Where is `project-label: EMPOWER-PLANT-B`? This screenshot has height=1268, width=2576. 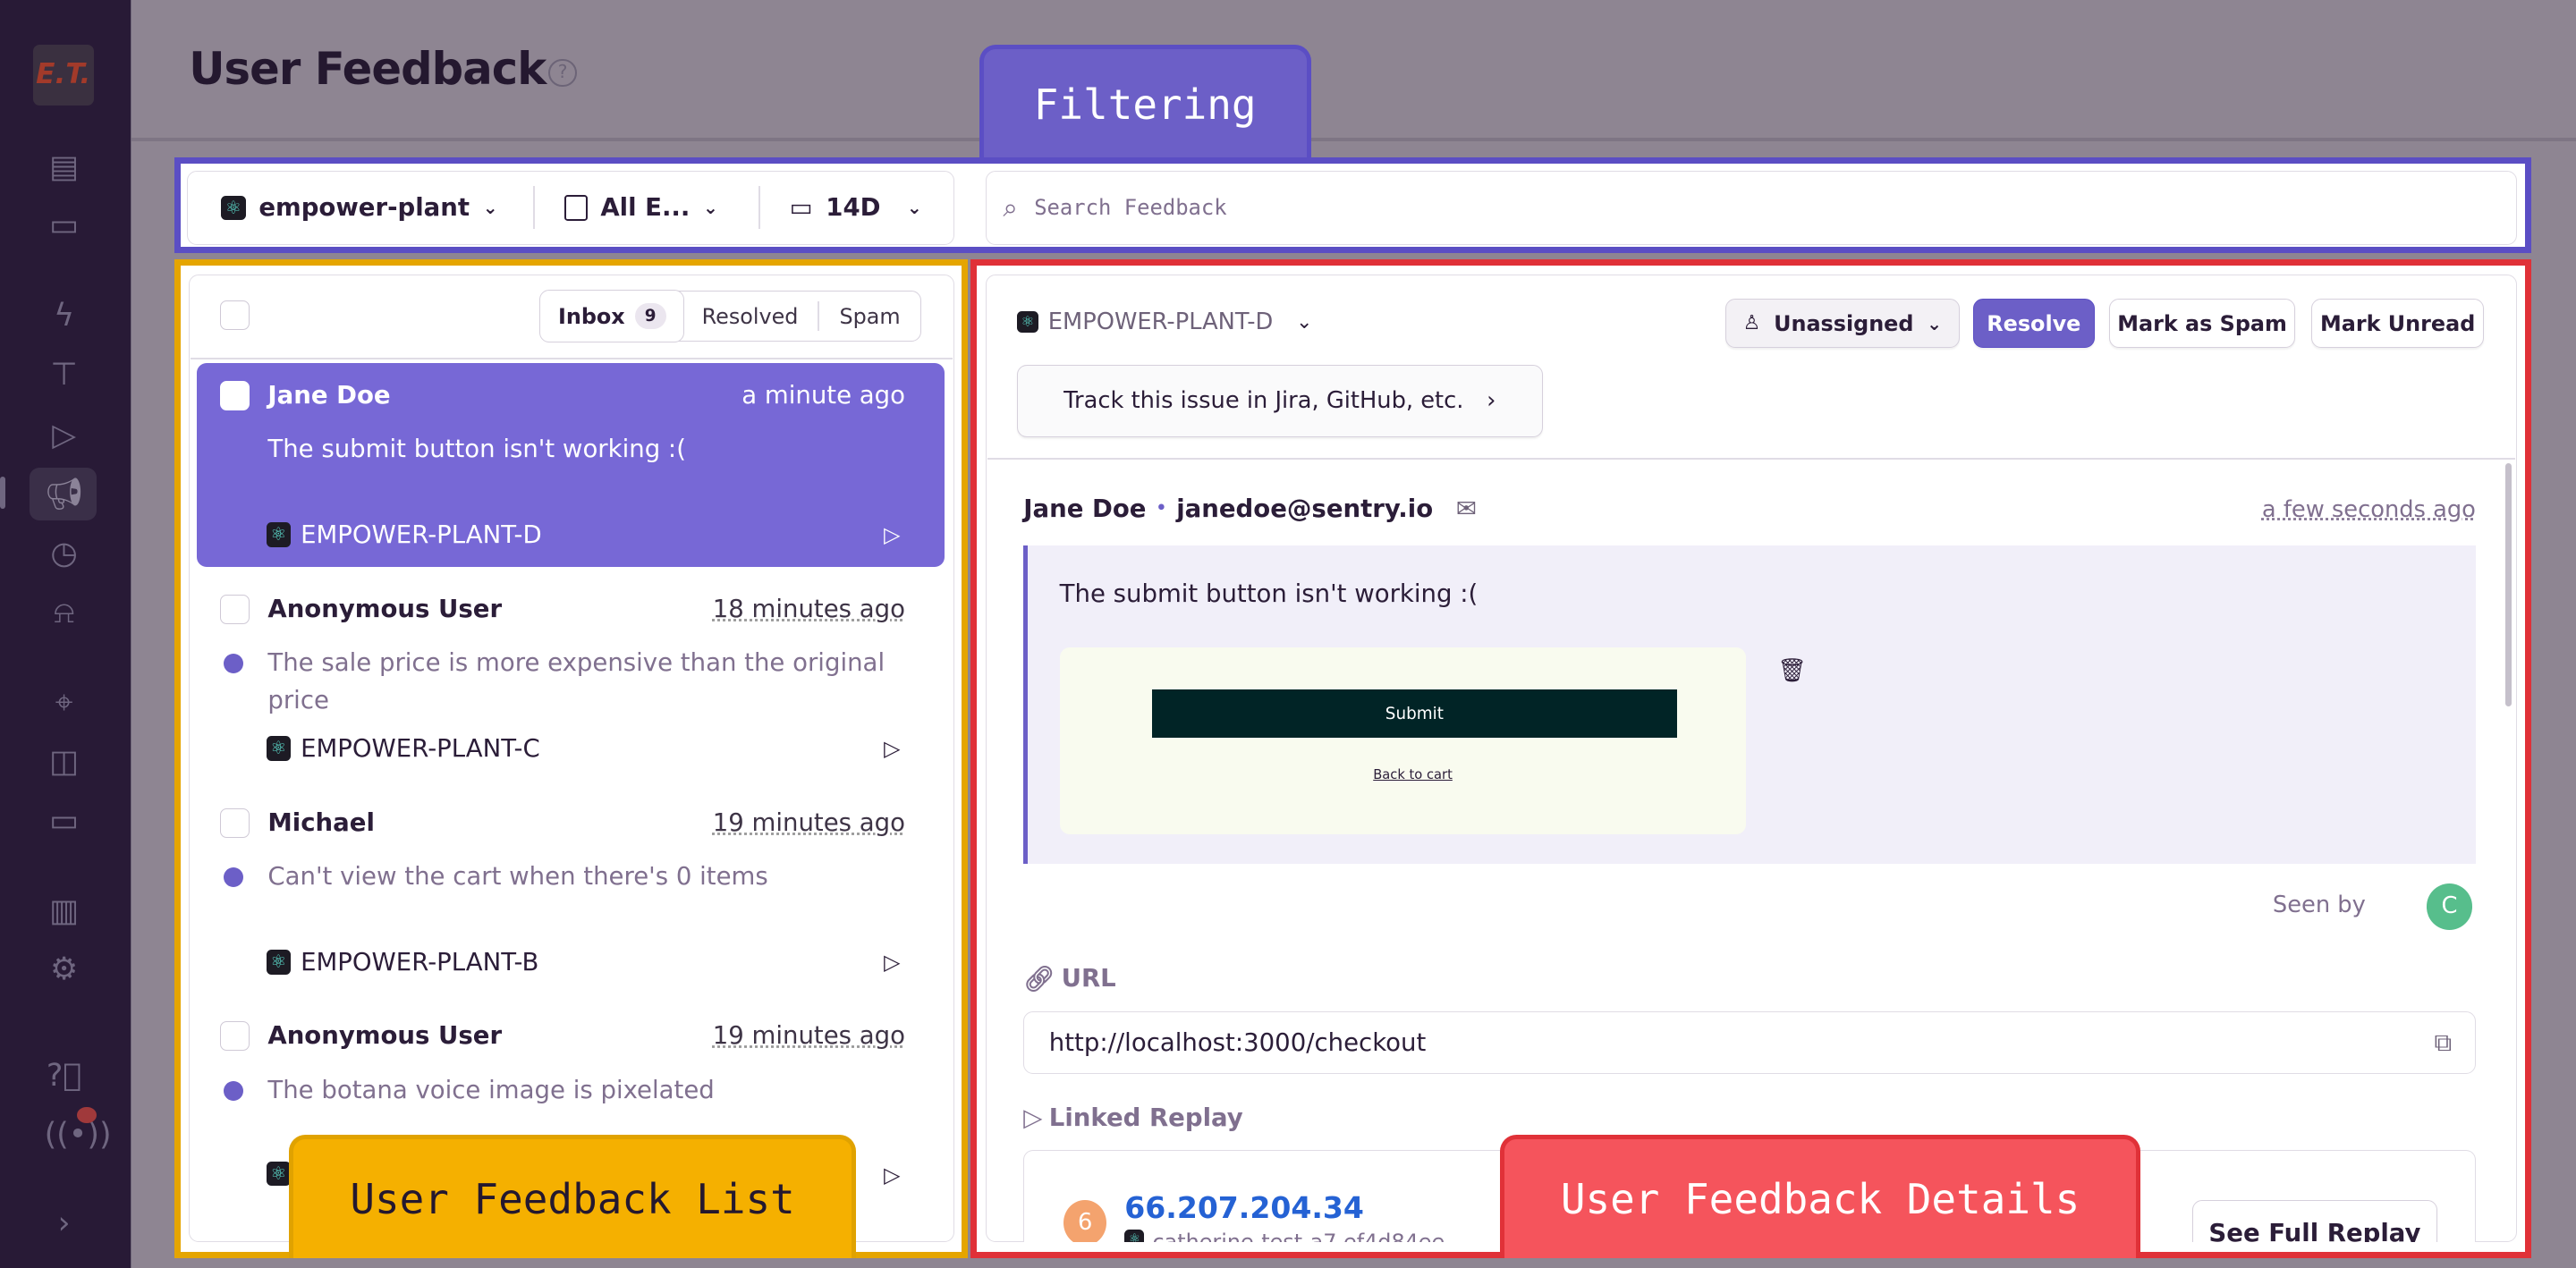
project-label: EMPOWER-PLANT-B is located at coordinates (420, 961).